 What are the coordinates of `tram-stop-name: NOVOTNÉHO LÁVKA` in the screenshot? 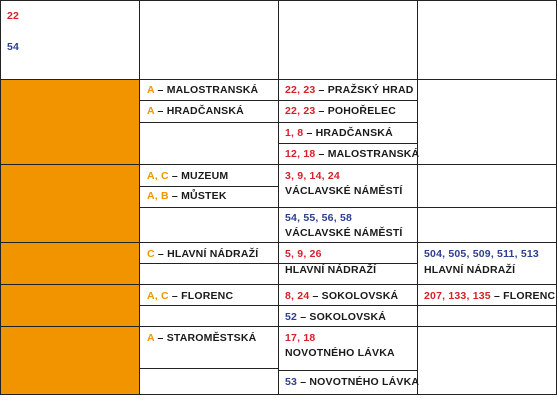 It's located at (340, 353).